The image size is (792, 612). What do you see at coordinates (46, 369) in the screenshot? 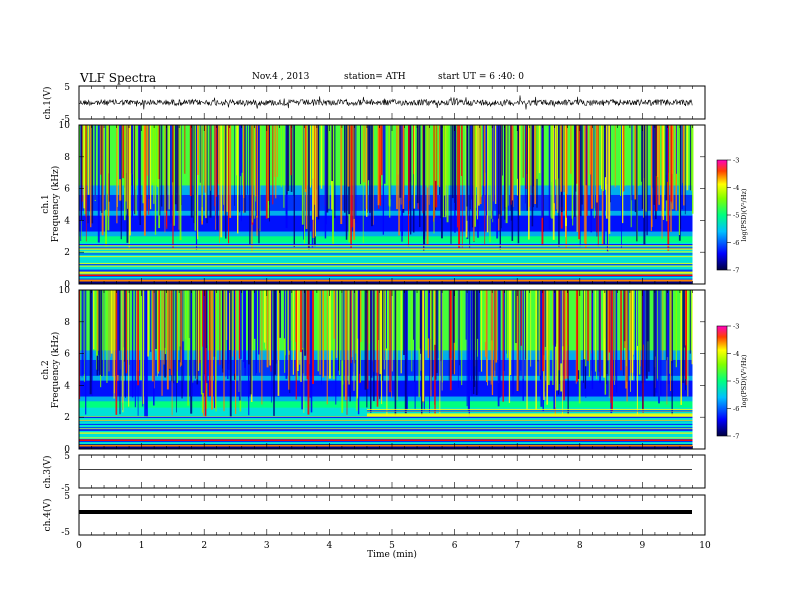
I see `ch2-spec-channel: ch.2` at bounding box center [46, 369].